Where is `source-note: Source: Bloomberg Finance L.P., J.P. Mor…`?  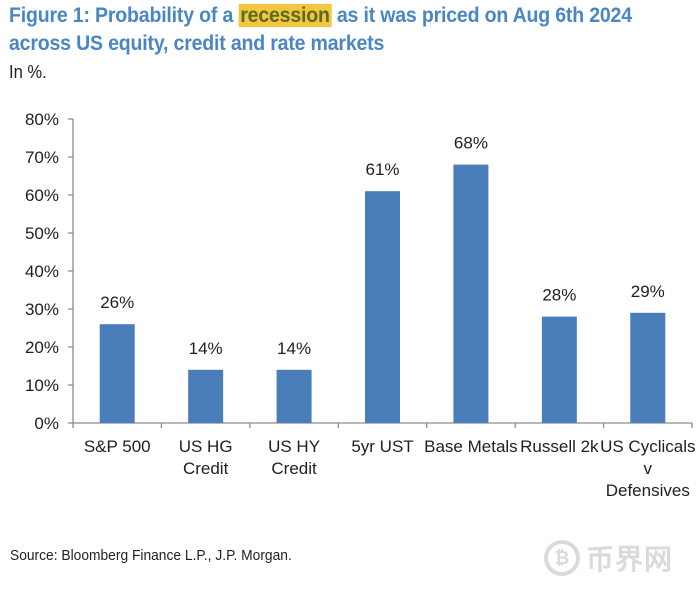 source-note: Source: Bloomberg Finance L.P., J.P. Mor… is located at coordinates (151, 555).